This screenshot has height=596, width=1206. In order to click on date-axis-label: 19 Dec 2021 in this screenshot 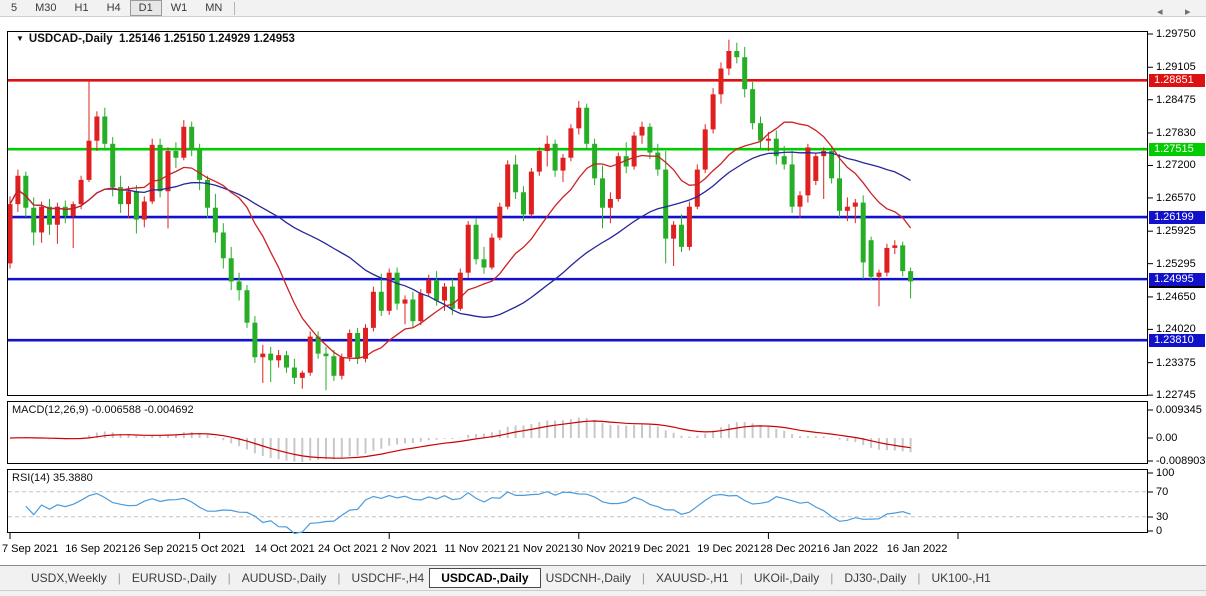, I will do `click(728, 549)`.